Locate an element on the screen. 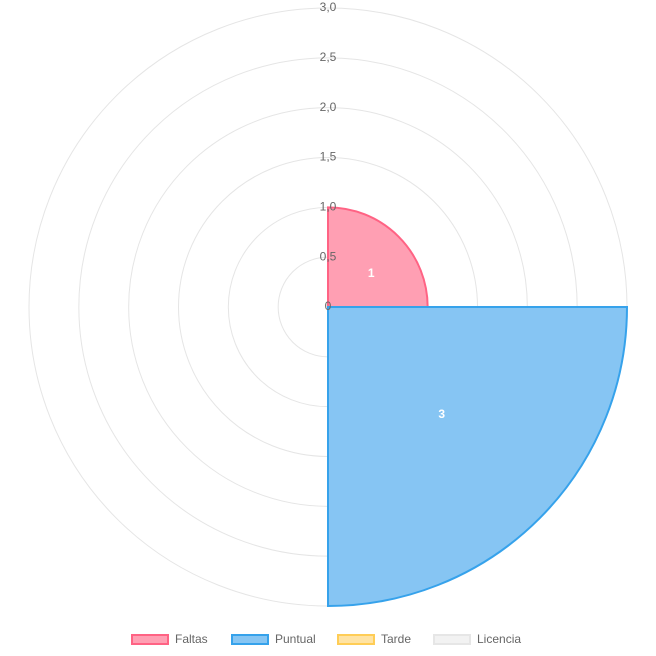 Image resolution: width=656 pixels, height=656 pixels. data-label-faltas: 1 is located at coordinates (371, 273).